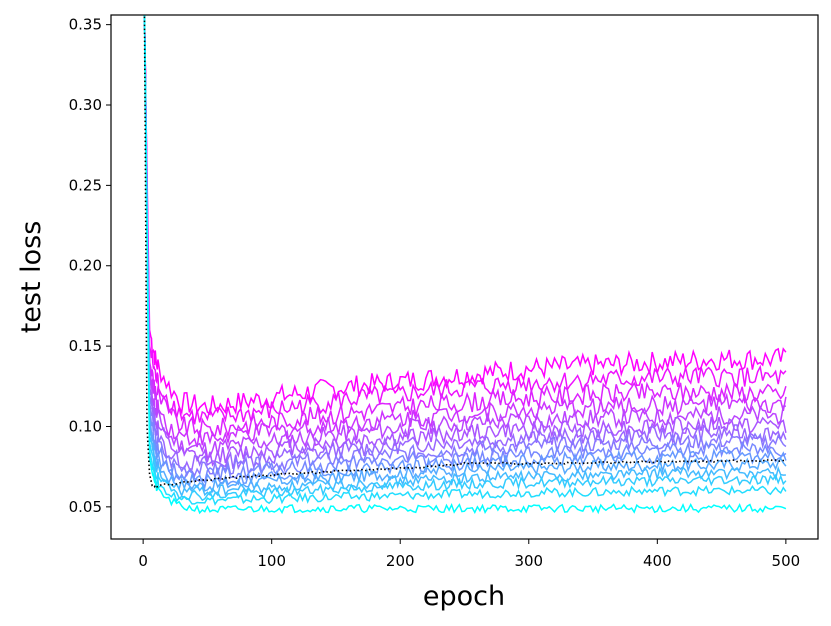  I want to click on x-tick-label: 300, so click(528, 561).